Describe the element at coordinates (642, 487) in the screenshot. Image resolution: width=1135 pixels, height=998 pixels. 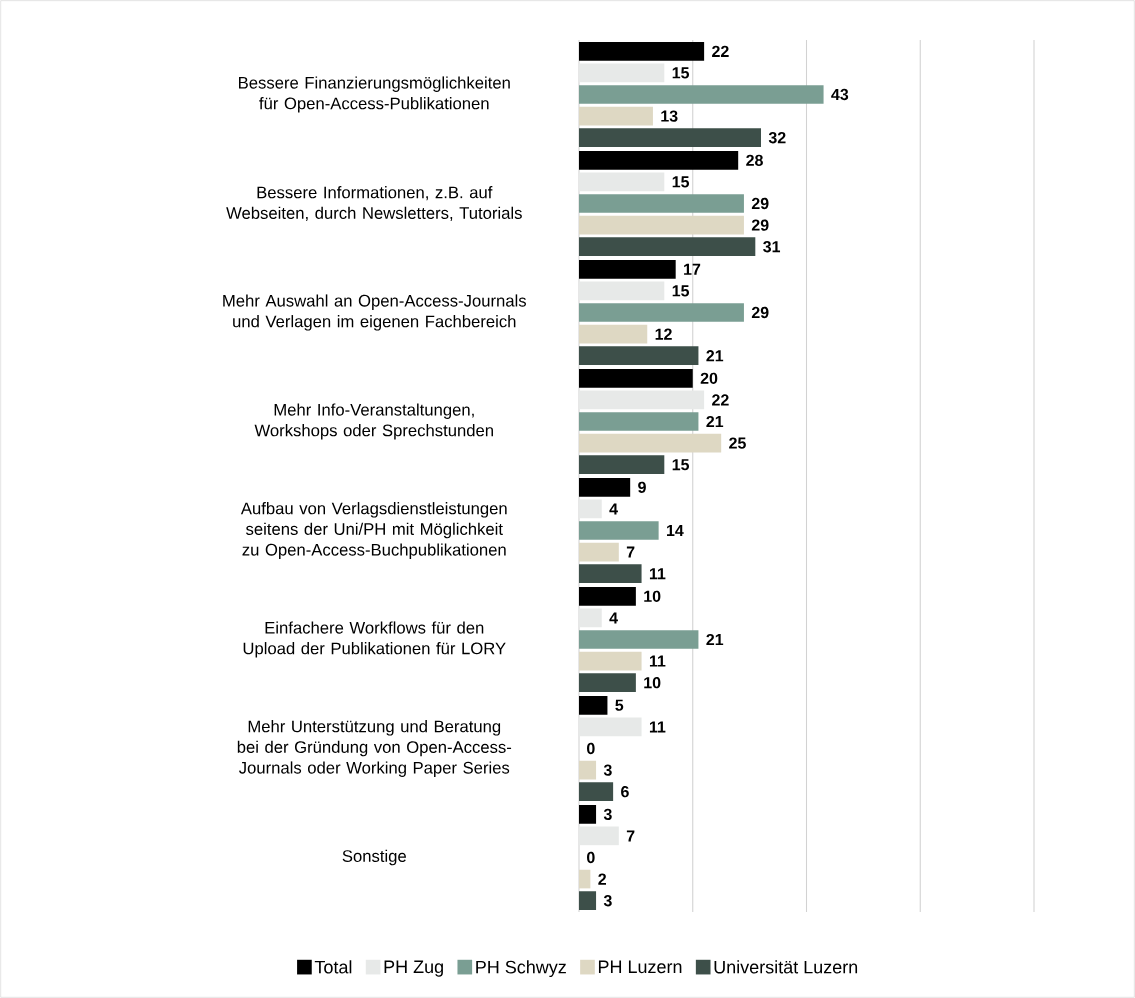
I see `data-label: 9` at that location.